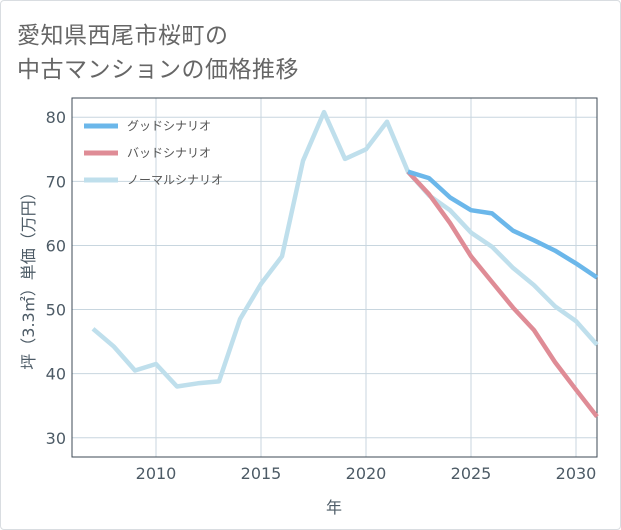  What do you see at coordinates (56, 374) in the screenshot?
I see `y-tick-label: 40` at bounding box center [56, 374].